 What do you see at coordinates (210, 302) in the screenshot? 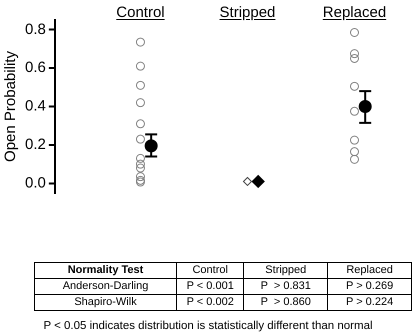
I see `text: P < 0.002` at bounding box center [210, 302].